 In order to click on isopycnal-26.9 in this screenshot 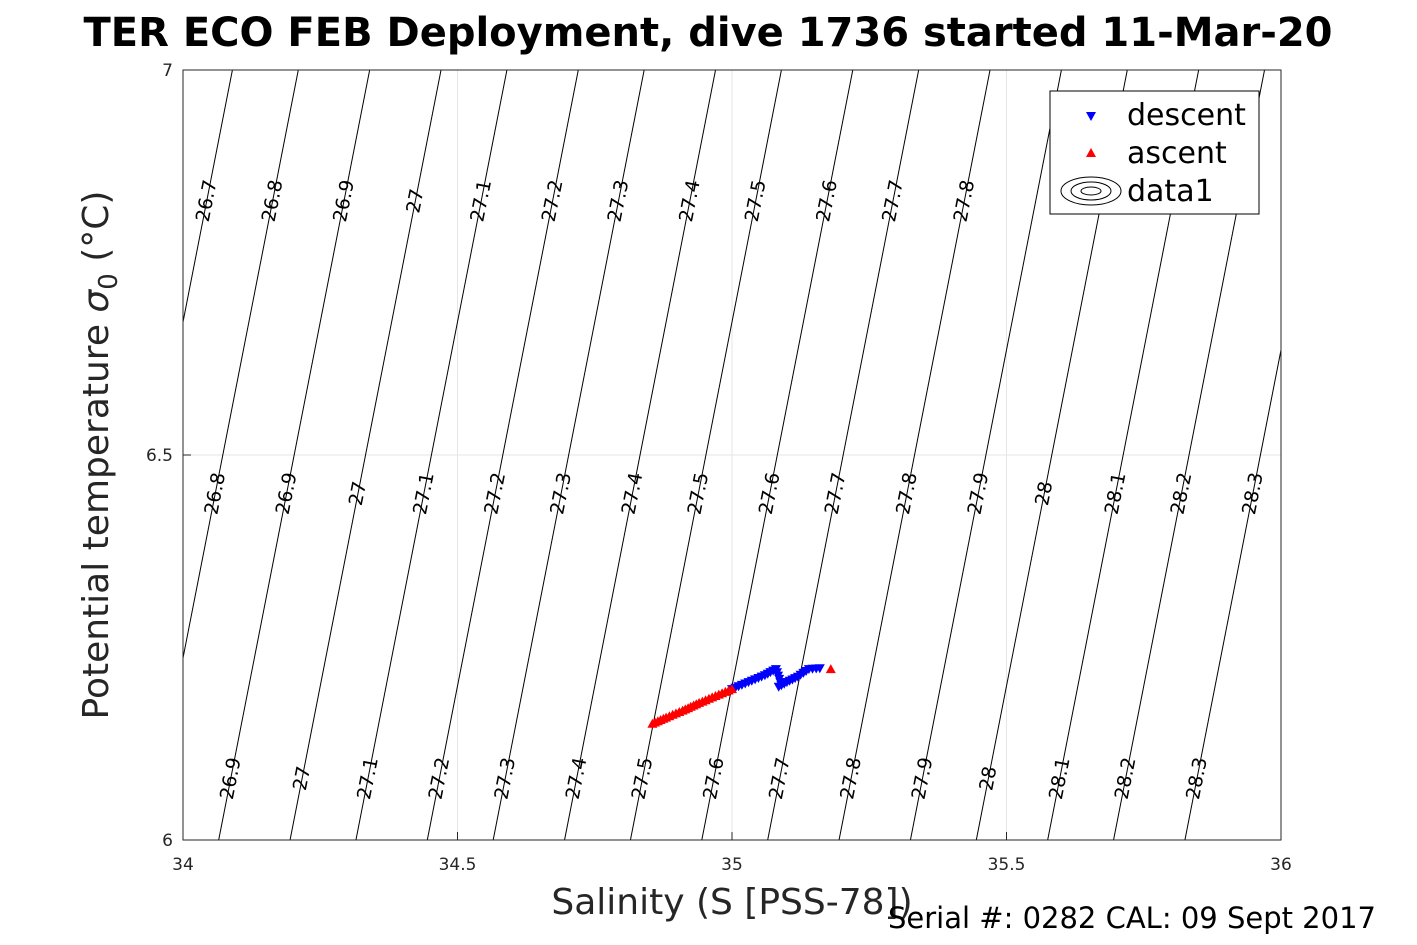, I will do `click(294, 455)`.